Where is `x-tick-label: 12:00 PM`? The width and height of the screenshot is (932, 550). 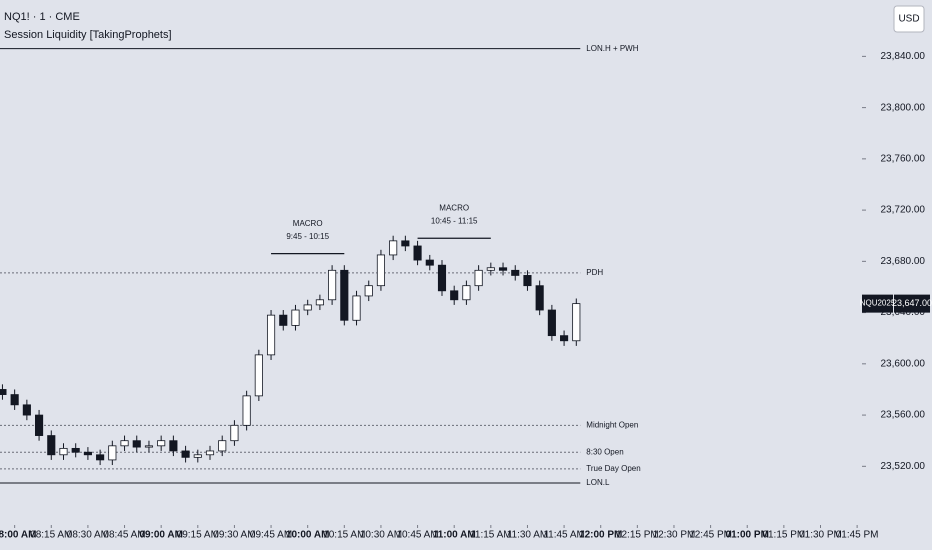 x-tick-label: 12:00 PM is located at coordinates (600, 535).